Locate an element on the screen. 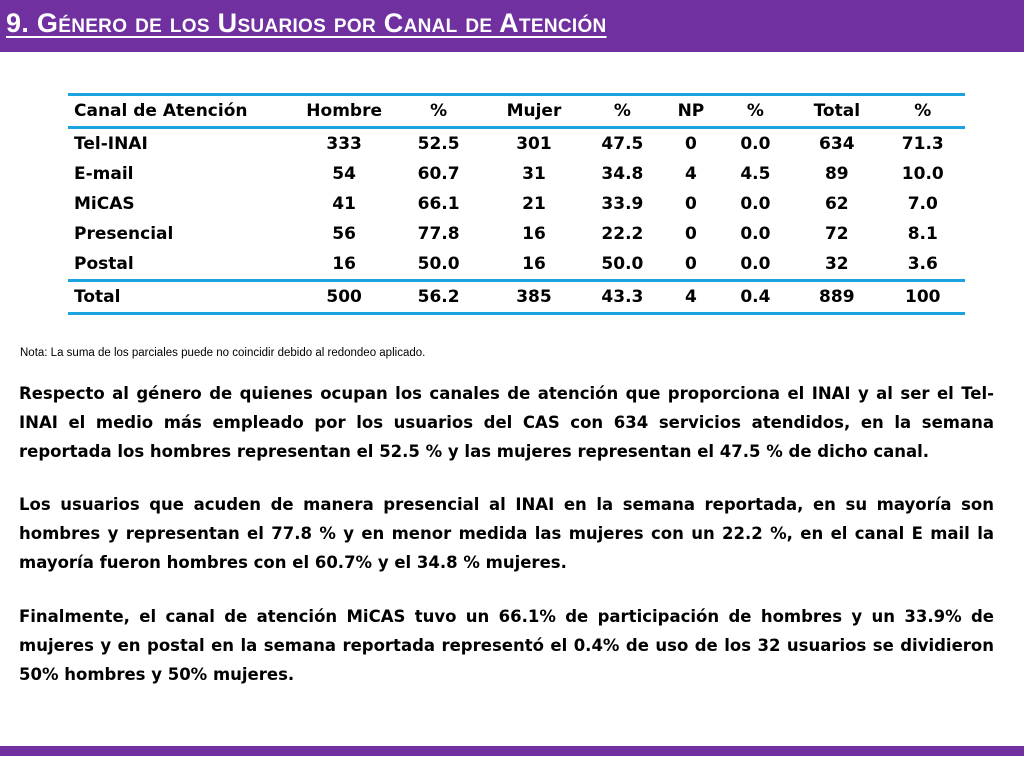 The height and width of the screenshot is (768, 1024). row-women: 301 is located at coordinates (534, 144).